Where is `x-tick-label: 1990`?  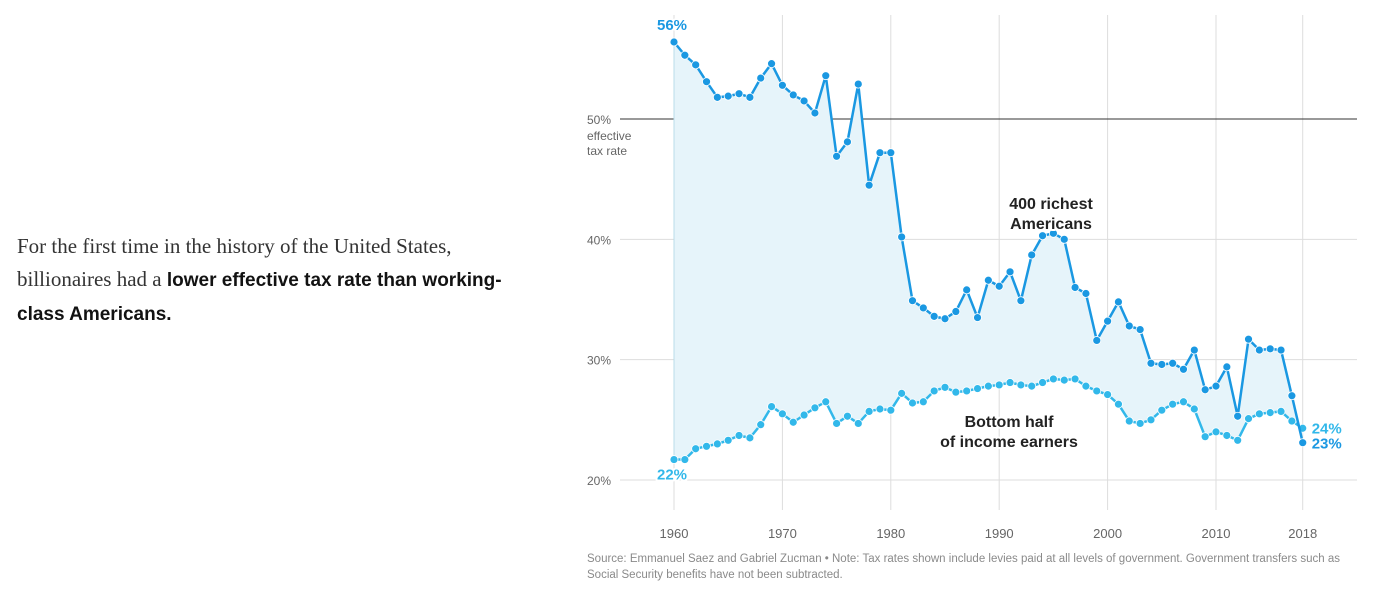
x-tick-label: 1990 is located at coordinates (999, 533).